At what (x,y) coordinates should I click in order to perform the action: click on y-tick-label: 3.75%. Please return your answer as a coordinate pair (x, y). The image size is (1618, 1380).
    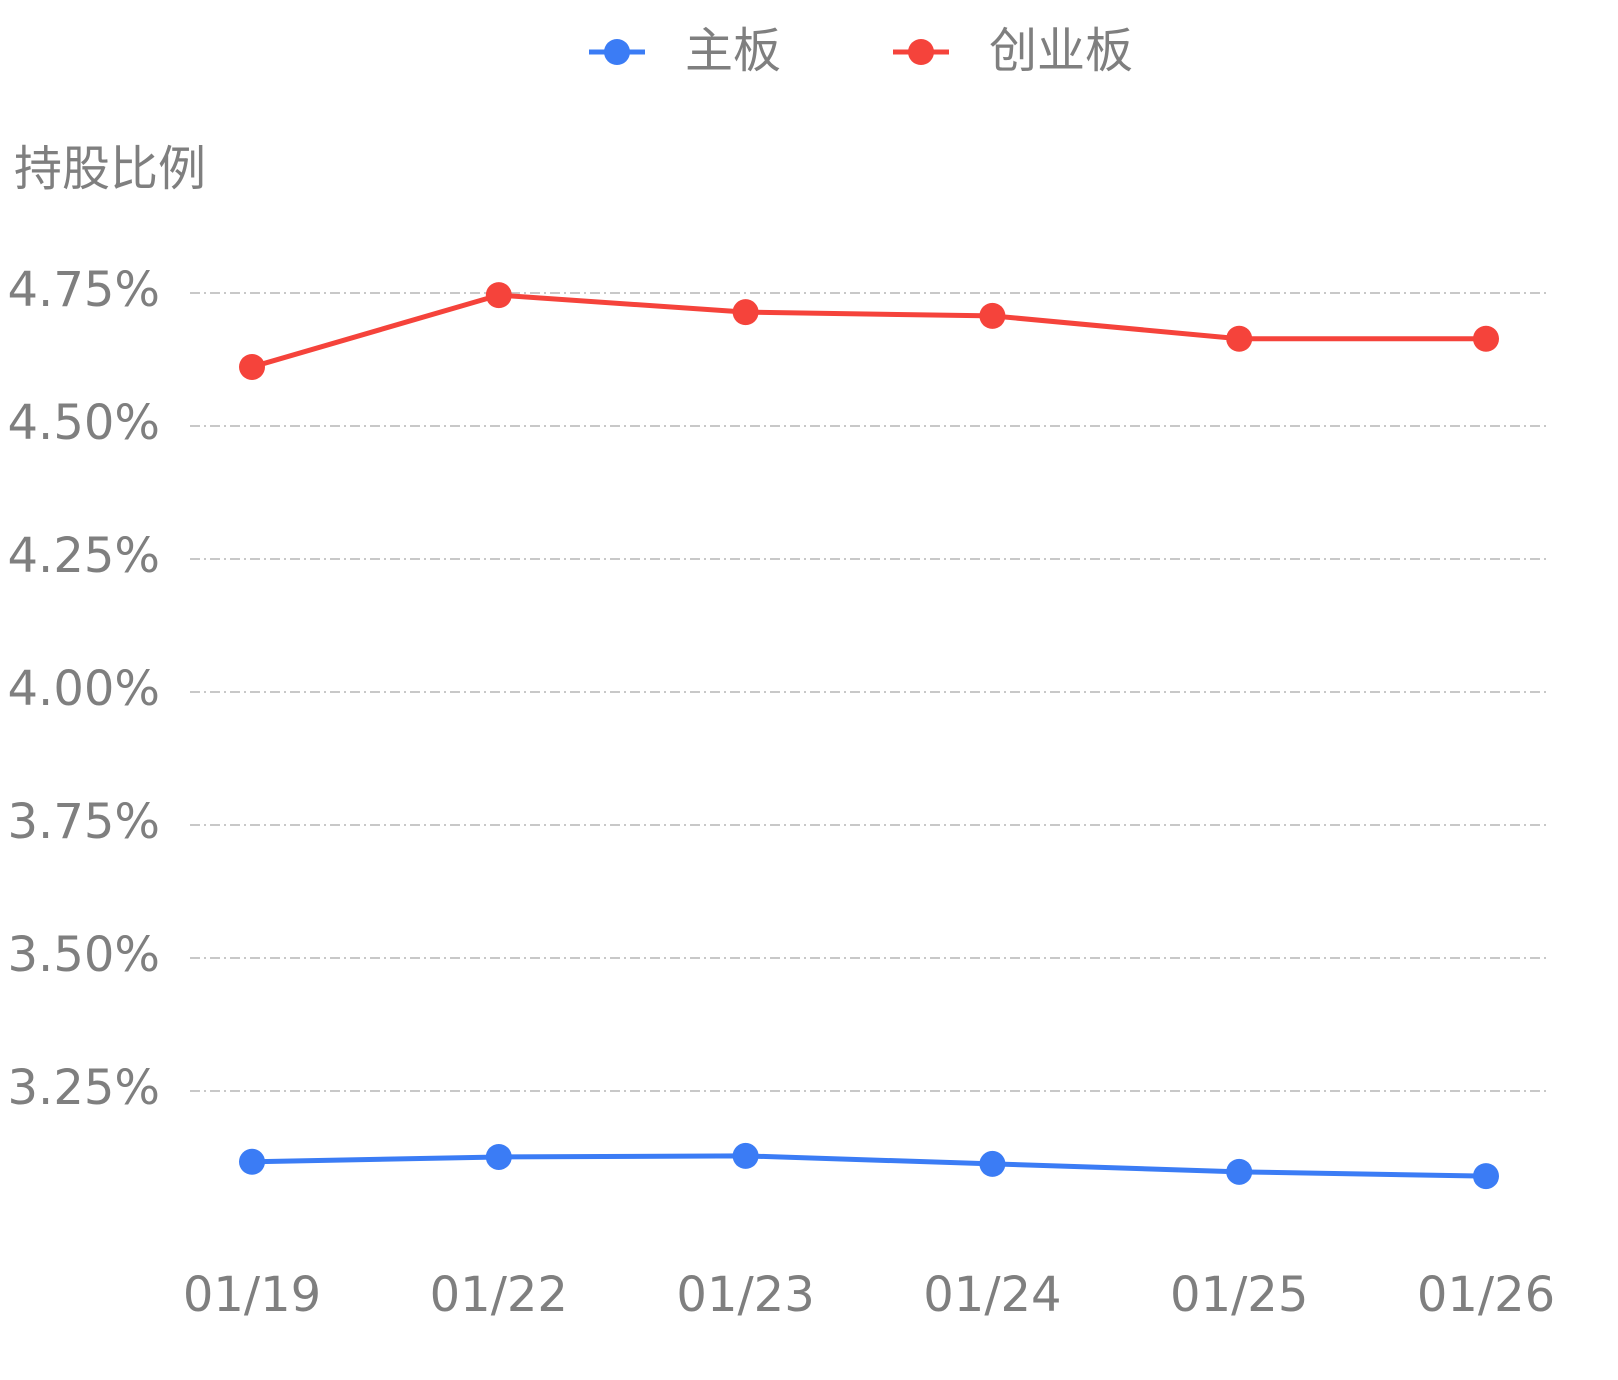
    Looking at the image, I should click on (84, 822).